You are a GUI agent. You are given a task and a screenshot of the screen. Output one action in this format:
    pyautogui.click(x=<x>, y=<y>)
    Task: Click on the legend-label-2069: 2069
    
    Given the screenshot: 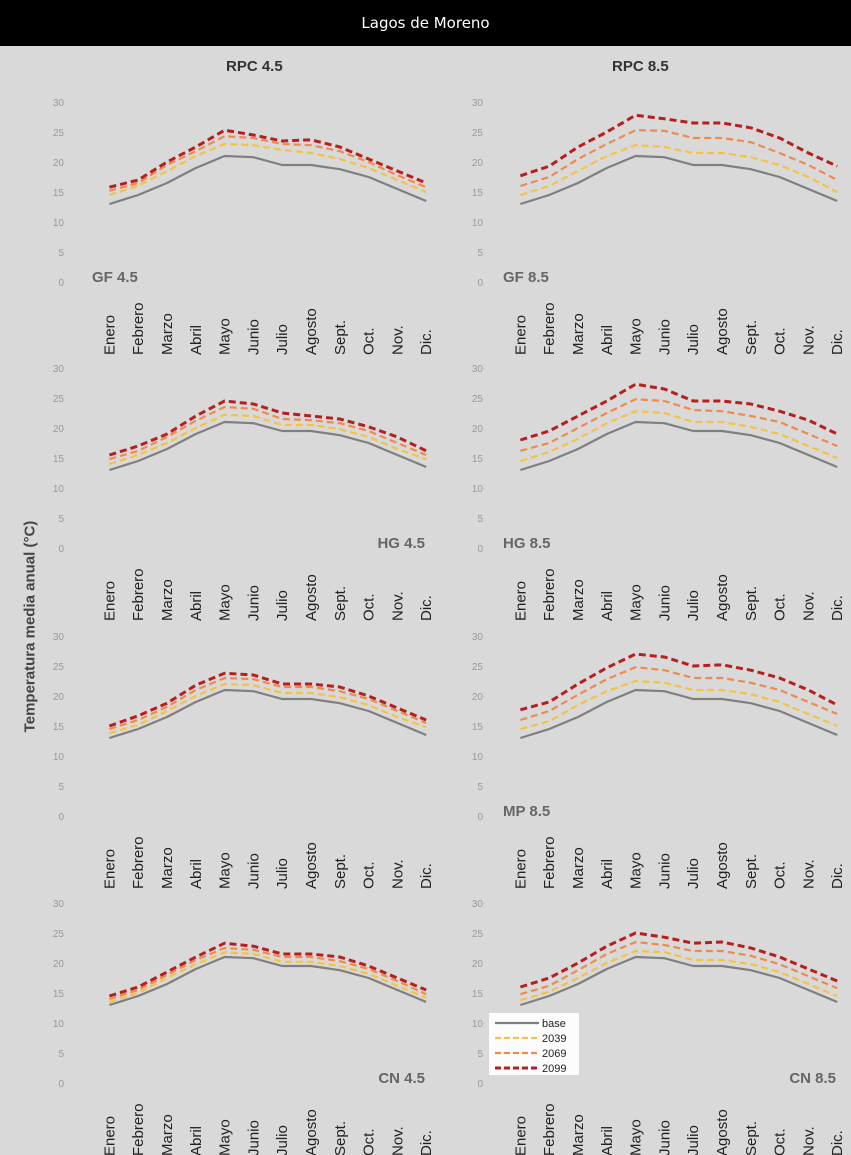 What is the action you would take?
    pyautogui.click(x=554, y=1054)
    